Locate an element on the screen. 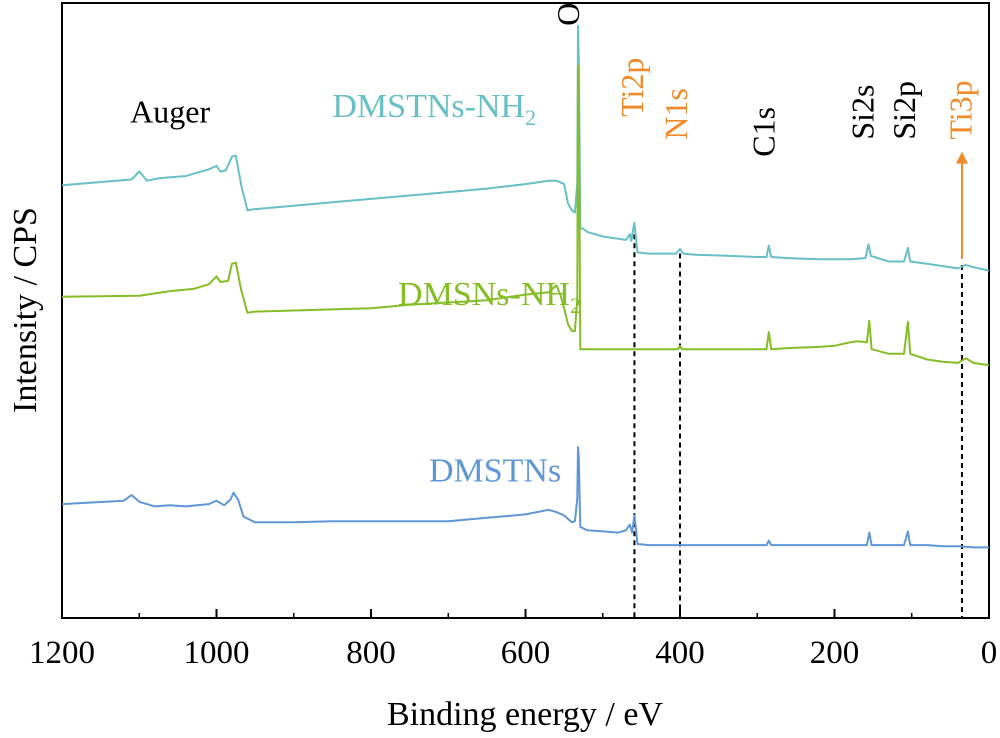  x-tick-label: 600 is located at coordinates (526, 653).